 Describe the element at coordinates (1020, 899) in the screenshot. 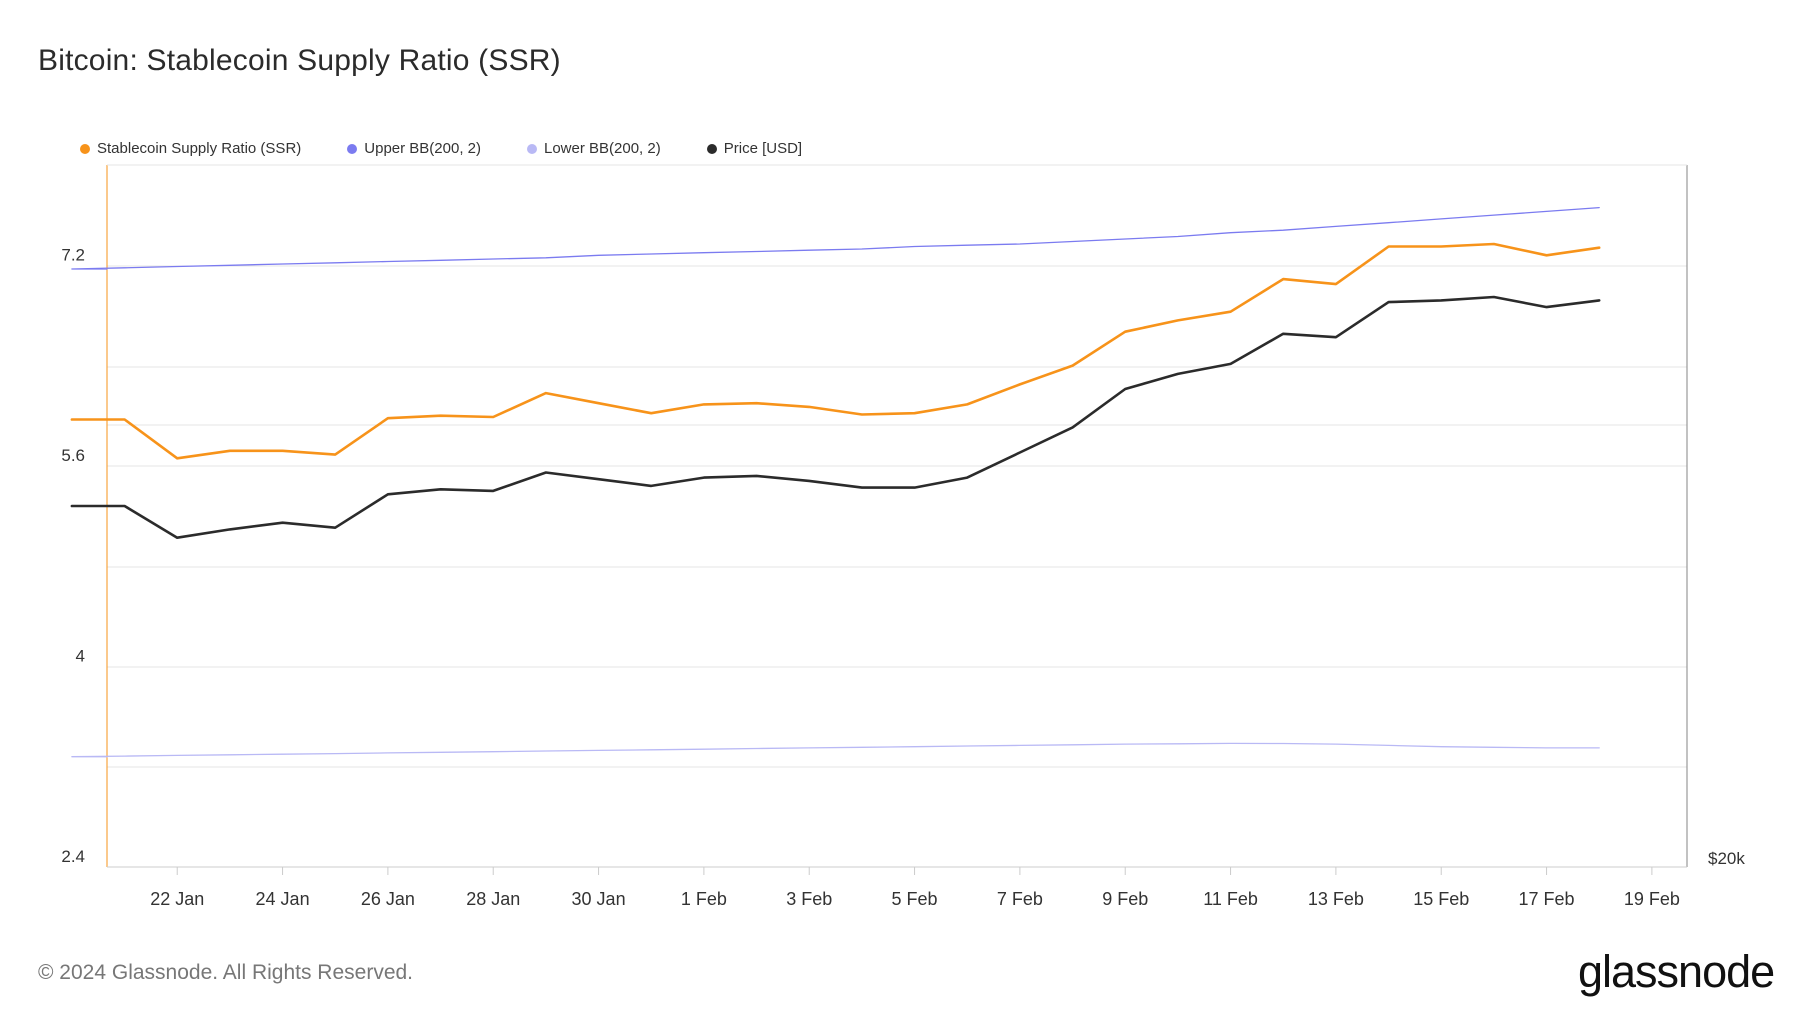

I see `x-tick-label: 7 Feb` at that location.